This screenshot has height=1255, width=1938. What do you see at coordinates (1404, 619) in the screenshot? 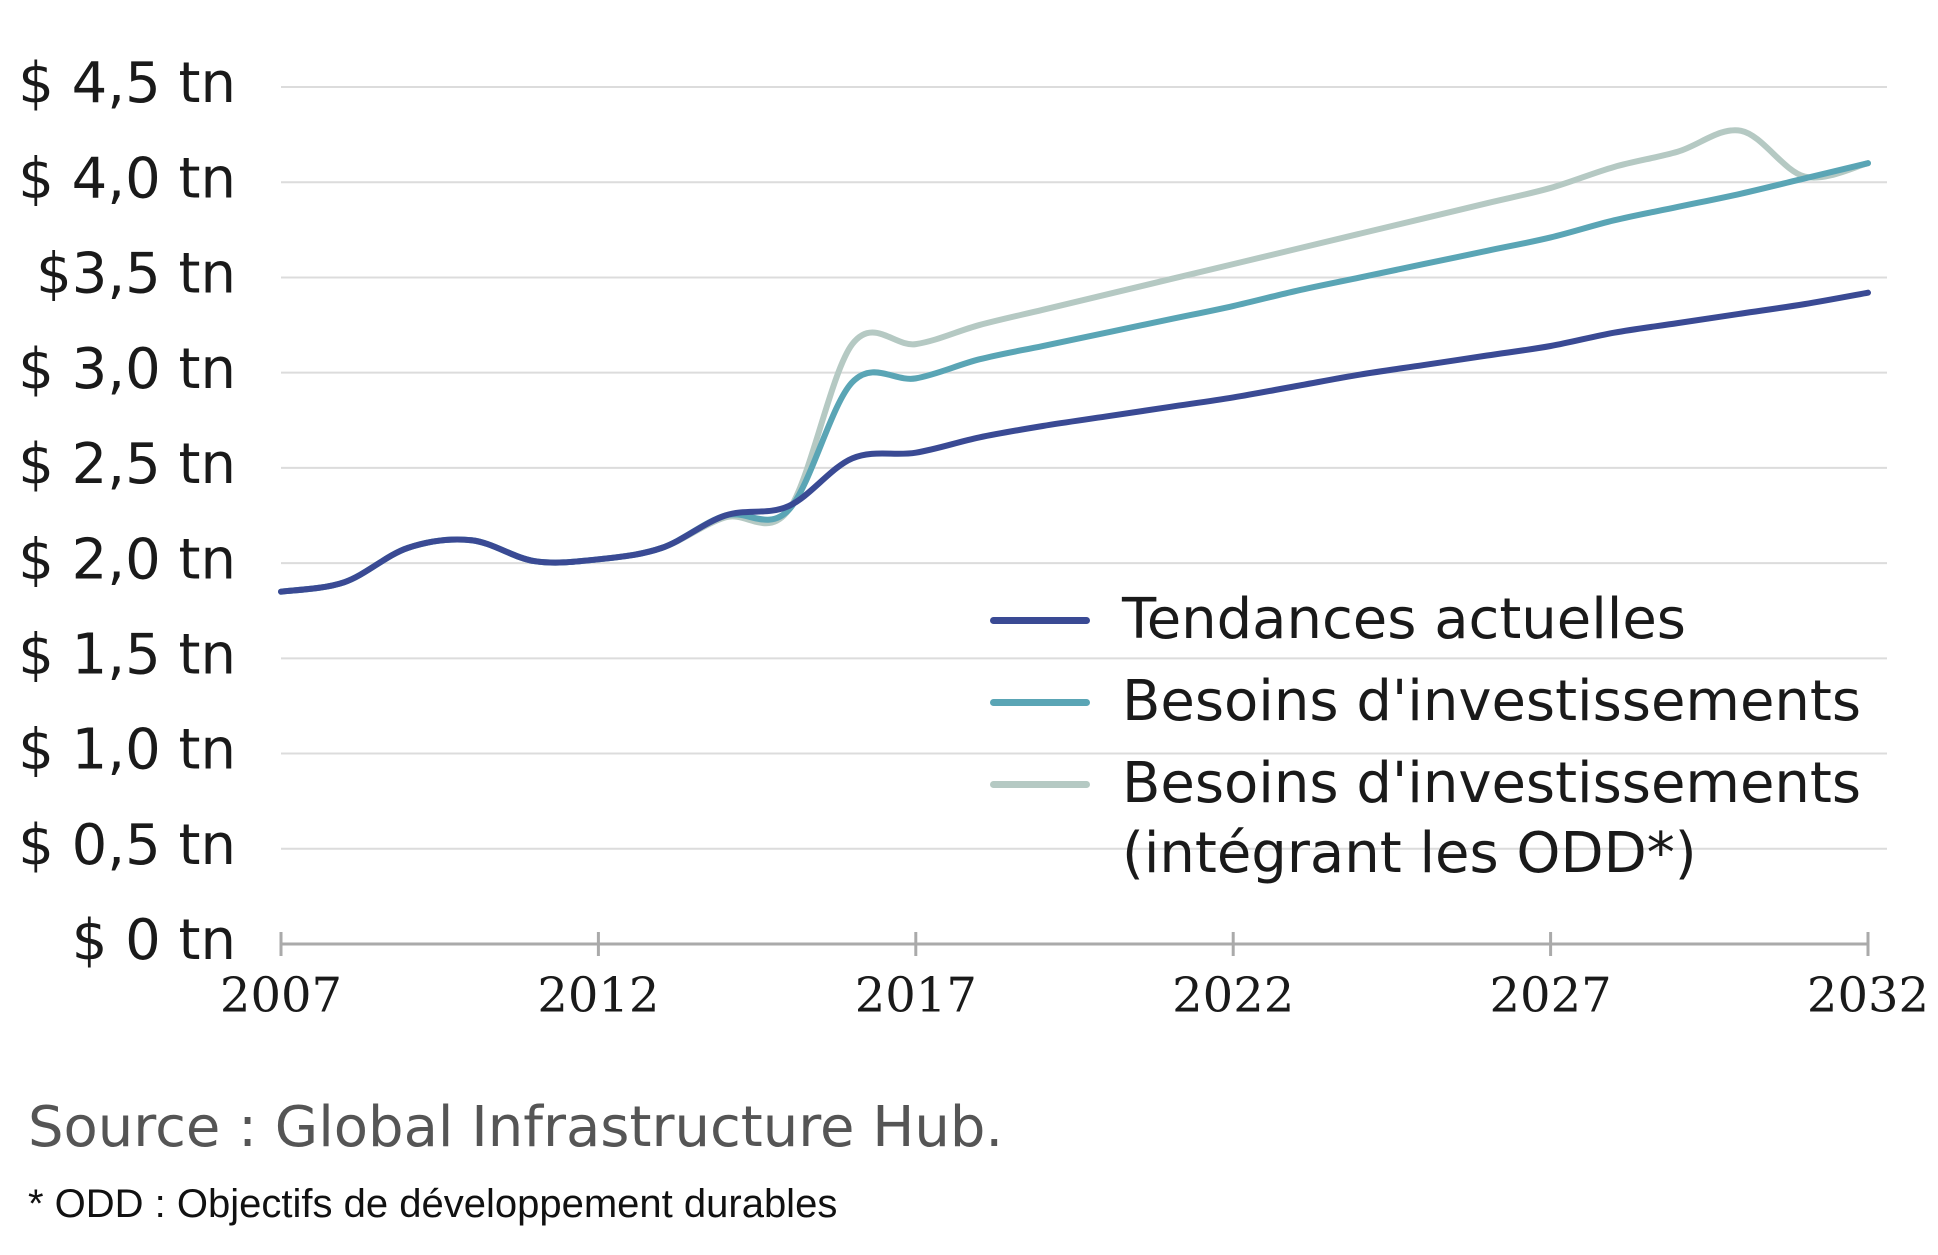
I see `legend-label: Tendances actuelles` at bounding box center [1404, 619].